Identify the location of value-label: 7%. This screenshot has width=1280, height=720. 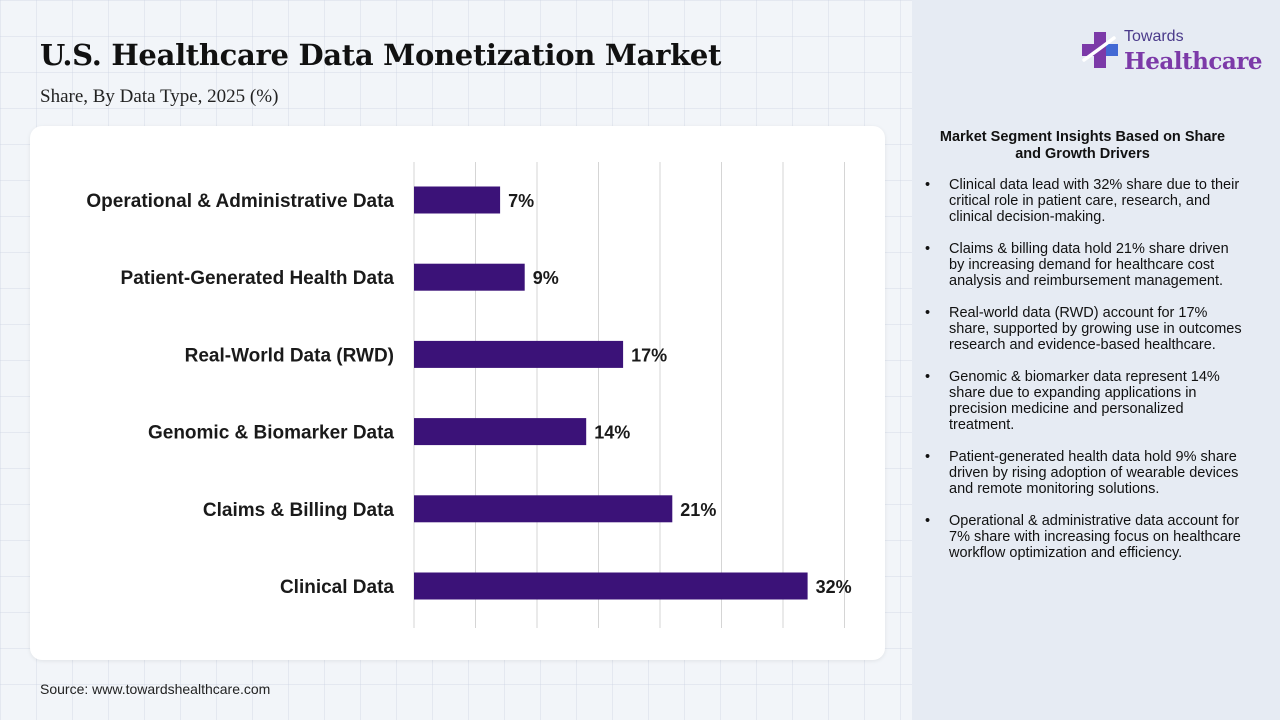
(521, 201).